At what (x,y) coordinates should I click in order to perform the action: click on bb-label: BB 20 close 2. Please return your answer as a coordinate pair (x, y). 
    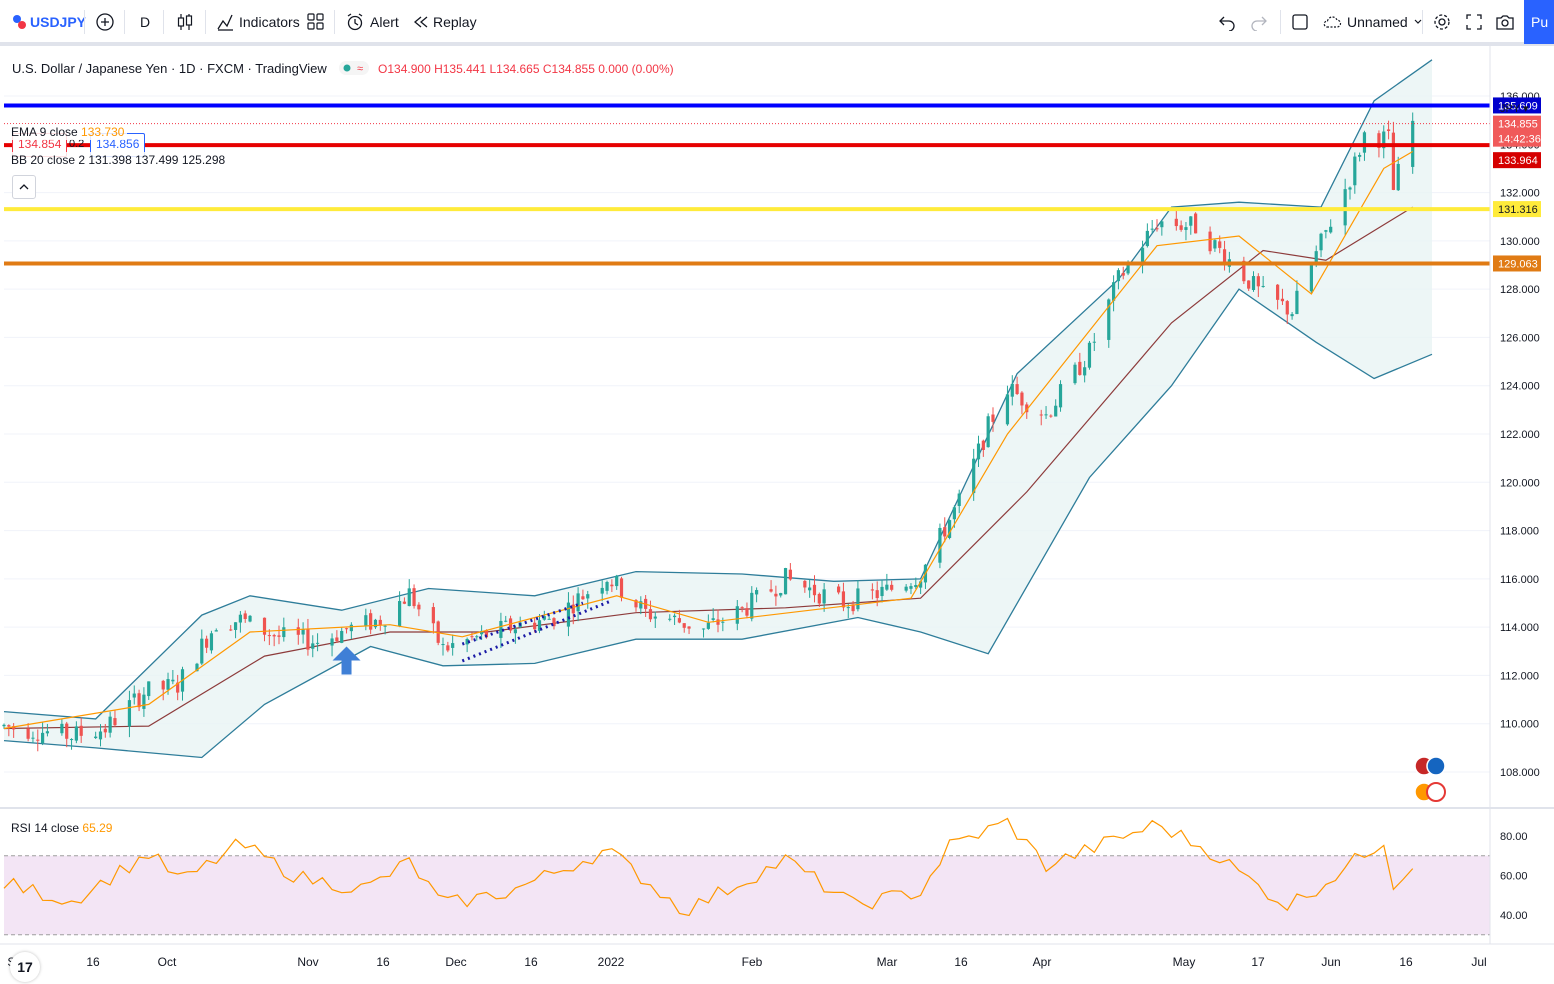
    Looking at the image, I should click on (48, 160).